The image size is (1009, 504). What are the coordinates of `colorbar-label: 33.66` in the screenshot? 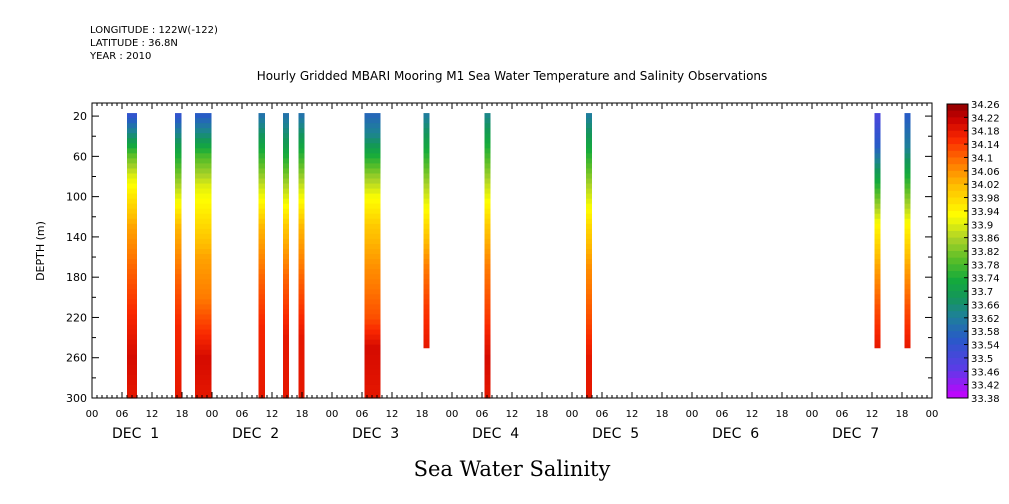 It's located at (985, 305).